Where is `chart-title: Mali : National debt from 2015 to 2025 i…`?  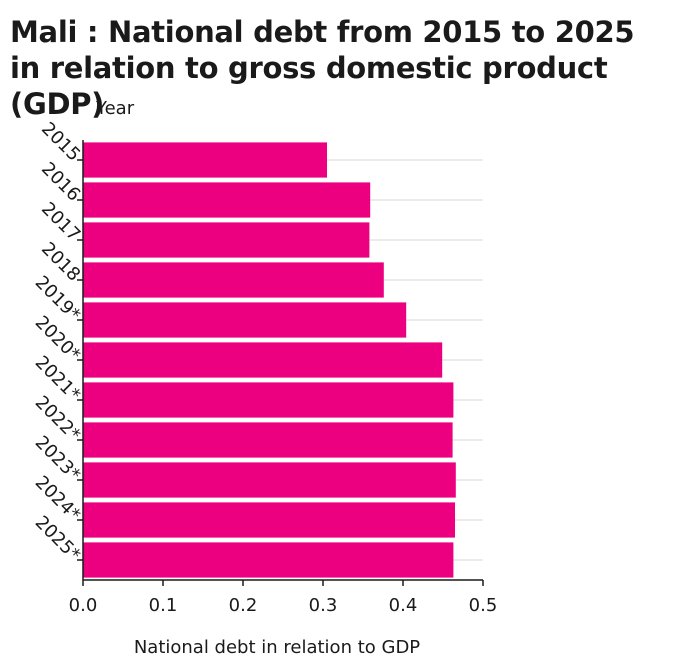
chart-title: Mali : National debt from 2015 to 2025 i… is located at coordinates (322, 68).